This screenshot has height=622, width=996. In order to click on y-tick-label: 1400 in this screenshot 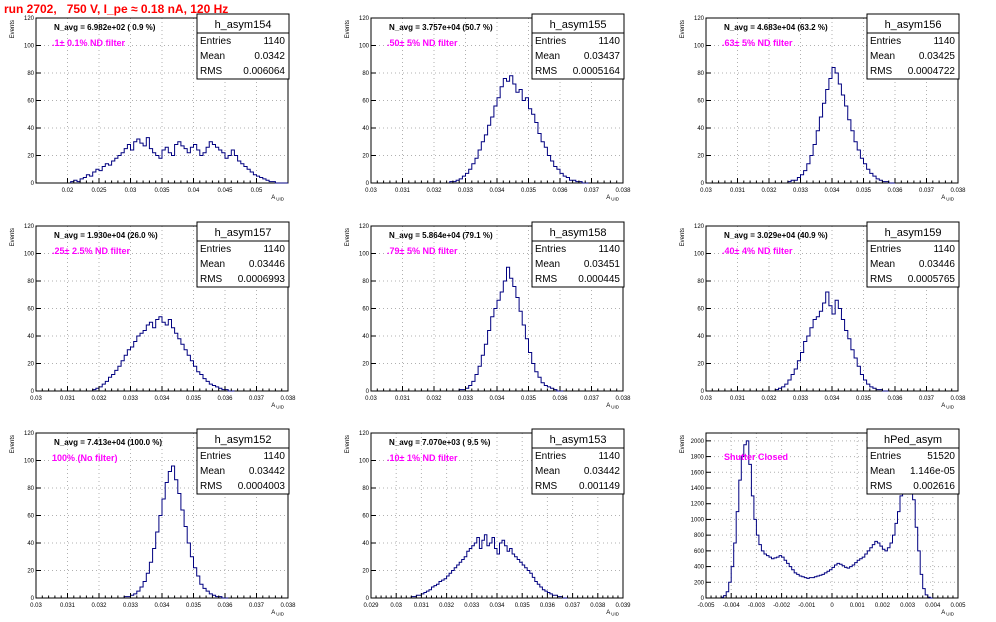, I will do `click(698, 489)`.